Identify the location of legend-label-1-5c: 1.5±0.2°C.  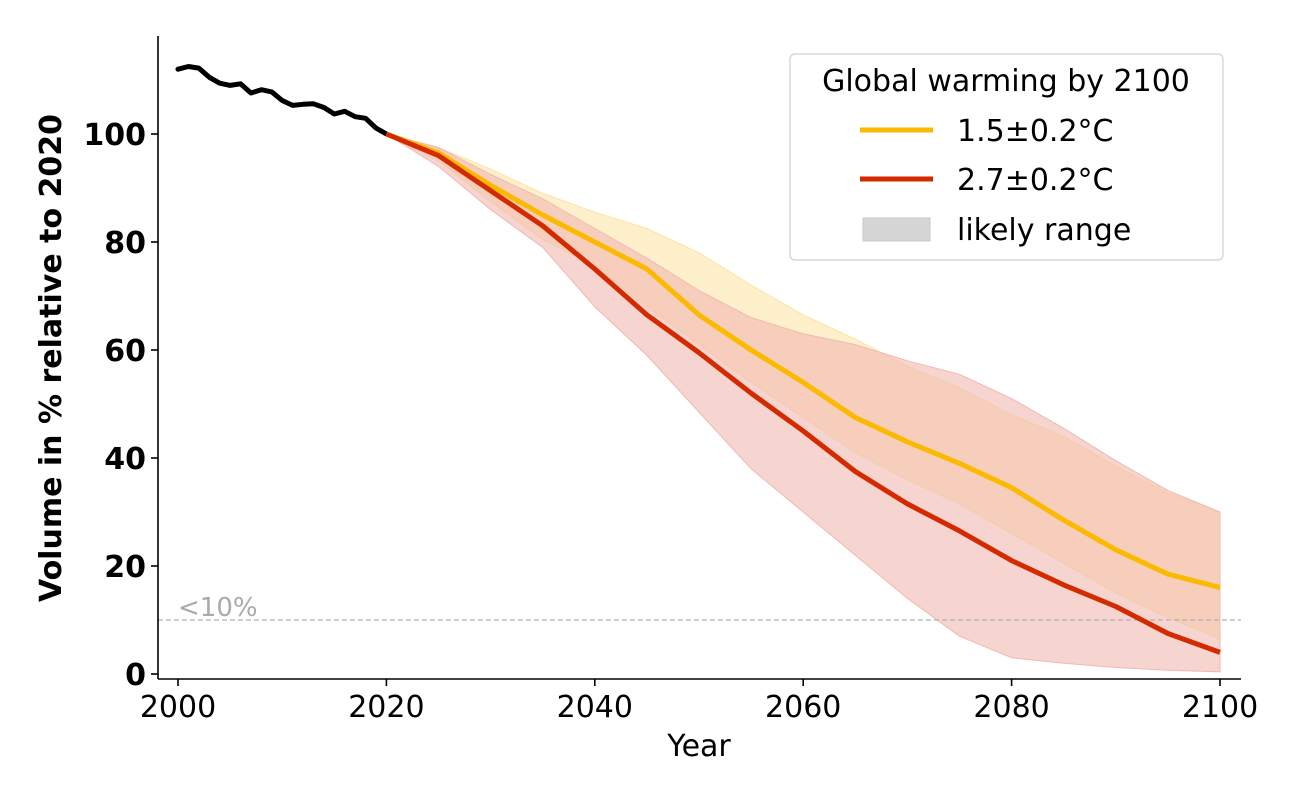
(1035, 131).